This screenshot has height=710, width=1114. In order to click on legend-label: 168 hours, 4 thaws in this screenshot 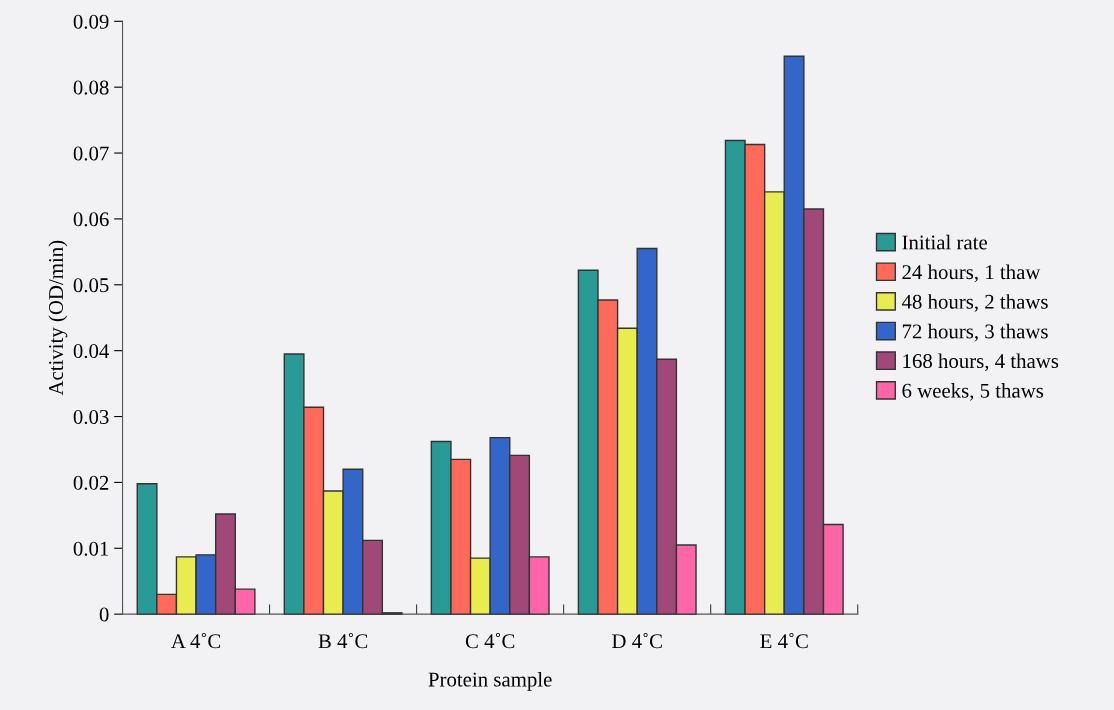, I will do `click(981, 362)`.